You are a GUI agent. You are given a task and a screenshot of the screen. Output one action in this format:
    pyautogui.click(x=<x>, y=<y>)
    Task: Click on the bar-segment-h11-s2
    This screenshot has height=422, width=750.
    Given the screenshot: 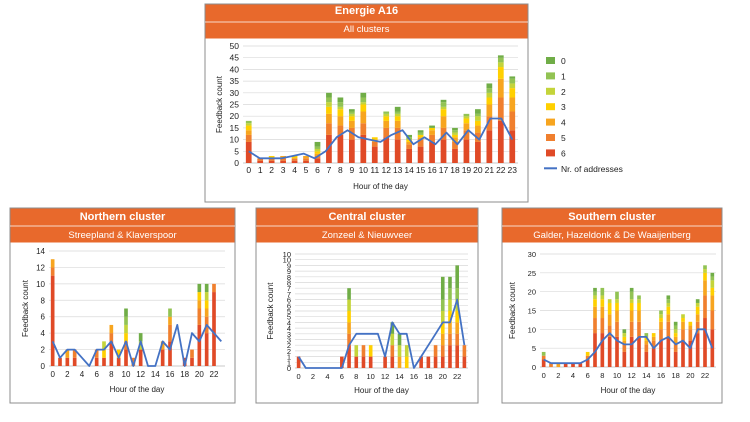 What is the action you would take?
    pyautogui.click(x=624, y=335)
    